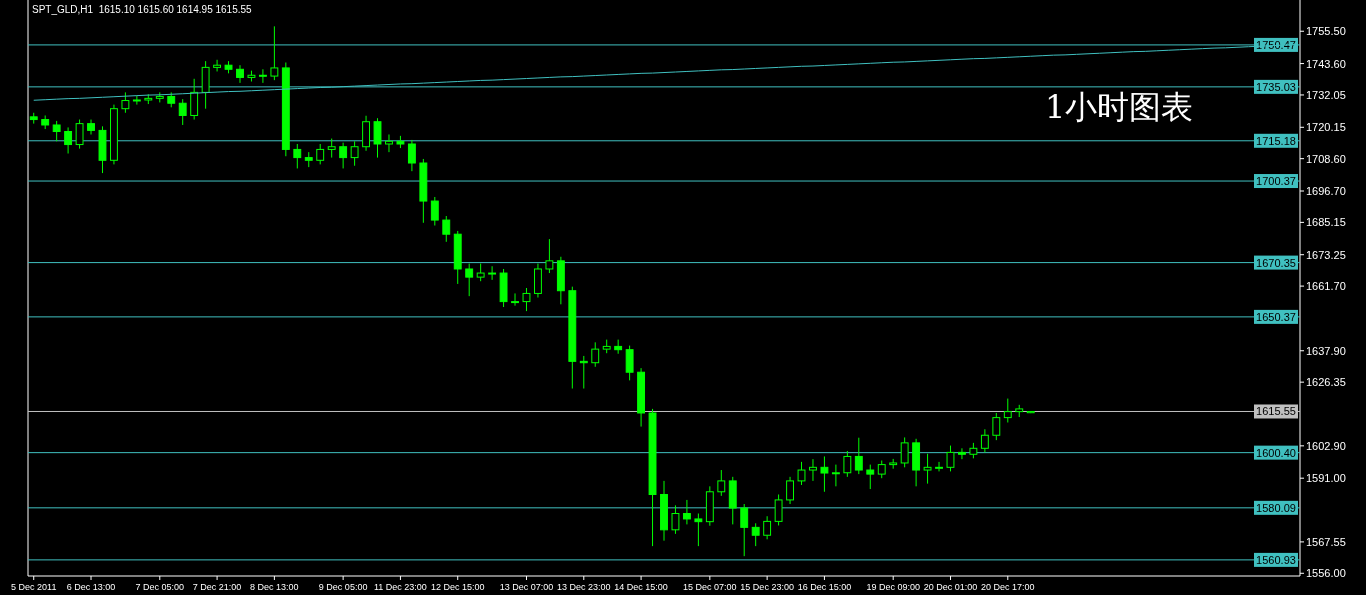 This screenshot has height=595, width=1366. What do you see at coordinates (641, 587) in the screenshot?
I see `x-tick-label: 14 Dec 15:00` at bounding box center [641, 587].